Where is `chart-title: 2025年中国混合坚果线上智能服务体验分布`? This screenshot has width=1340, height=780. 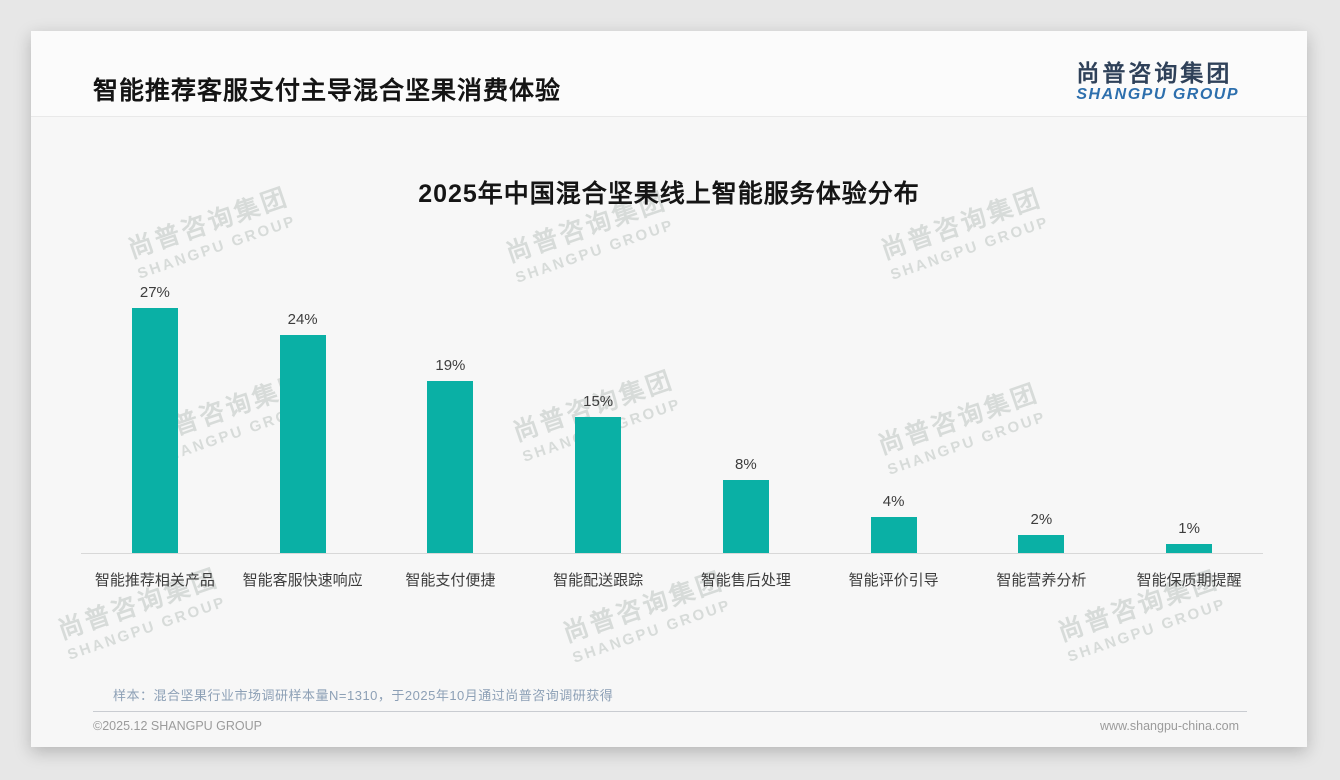 chart-title: 2025年中国混合坚果线上智能服务体验分布 is located at coordinates (669, 194).